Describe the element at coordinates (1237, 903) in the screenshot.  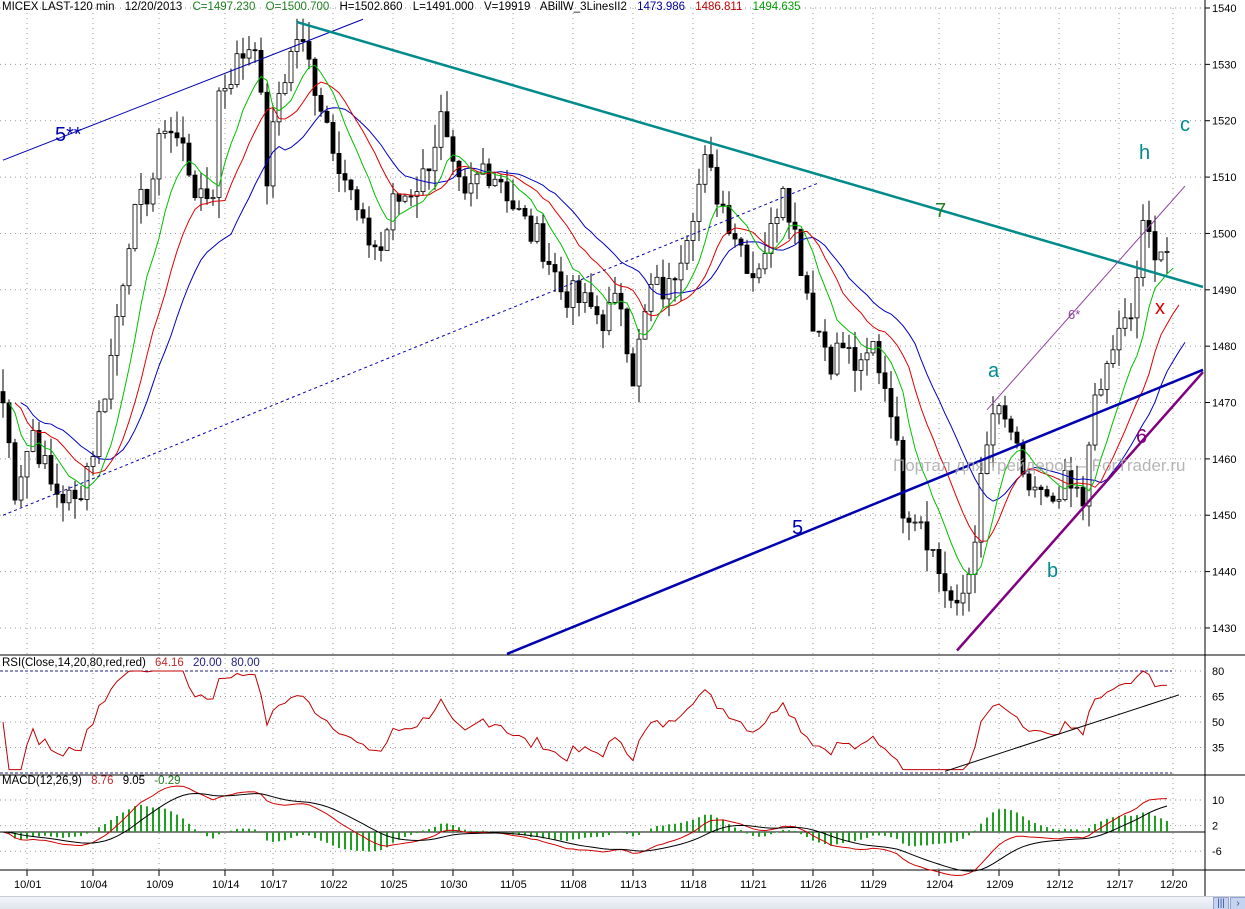
I see `scroll-right-button: ›` at that location.